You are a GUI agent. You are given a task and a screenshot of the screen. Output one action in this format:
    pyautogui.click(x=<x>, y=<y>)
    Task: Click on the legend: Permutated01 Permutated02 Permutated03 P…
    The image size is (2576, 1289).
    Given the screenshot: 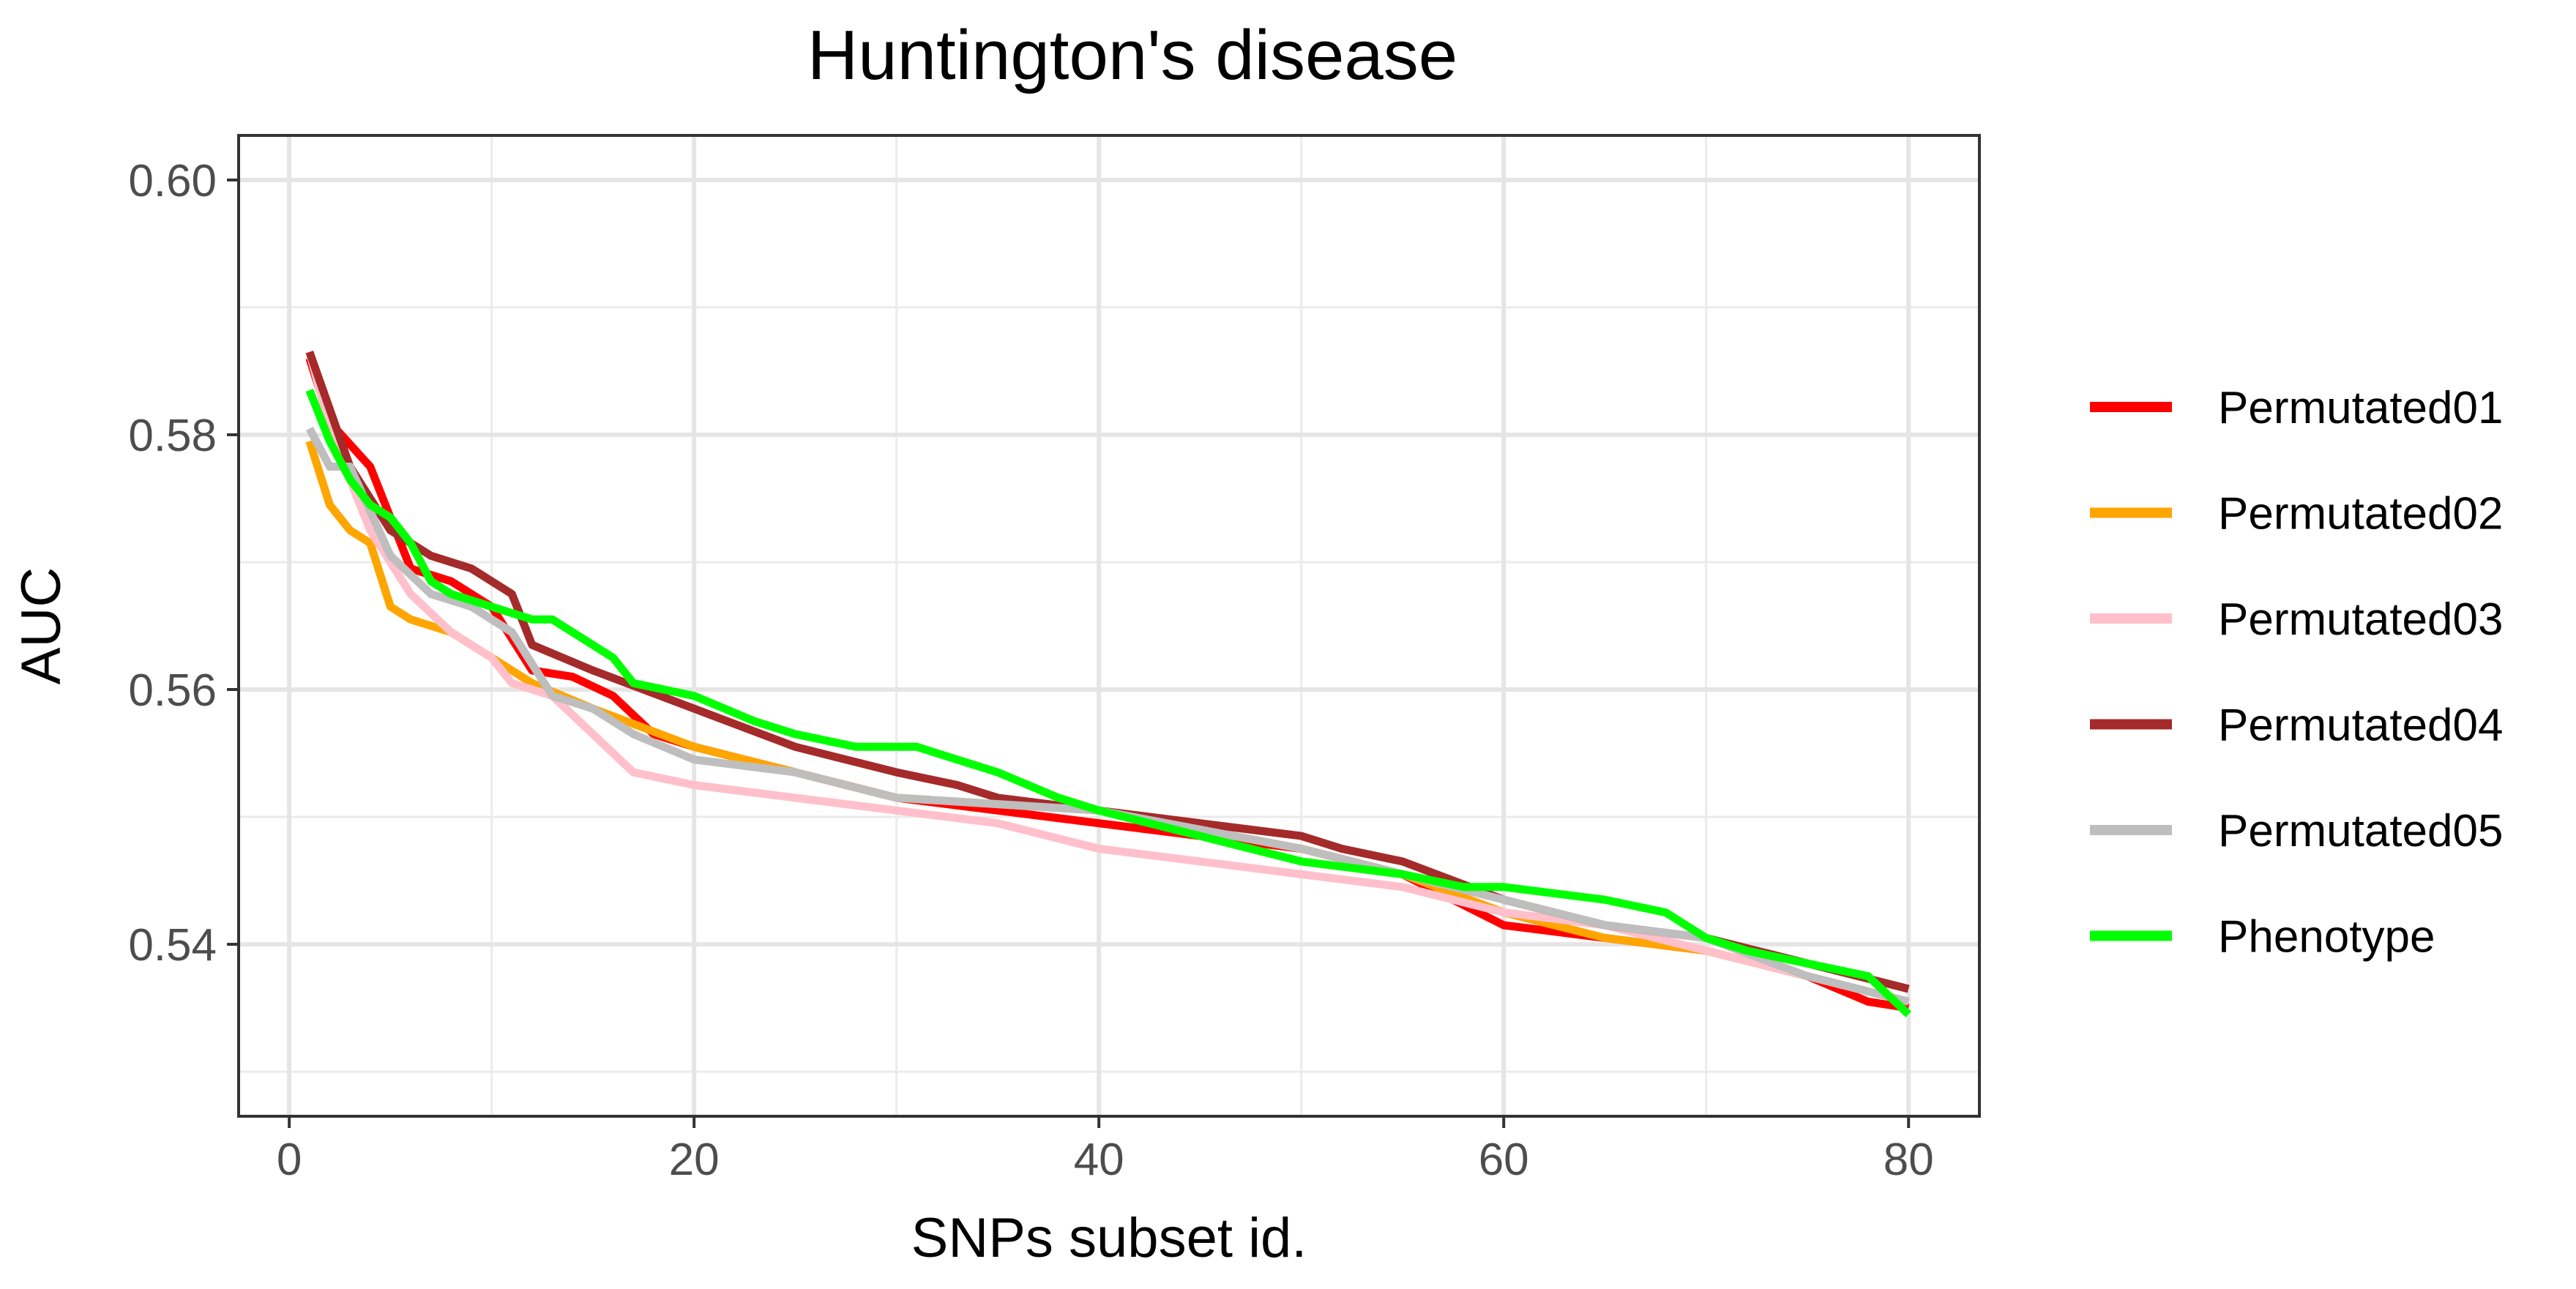 What is the action you would take?
    pyautogui.click(x=2296, y=673)
    